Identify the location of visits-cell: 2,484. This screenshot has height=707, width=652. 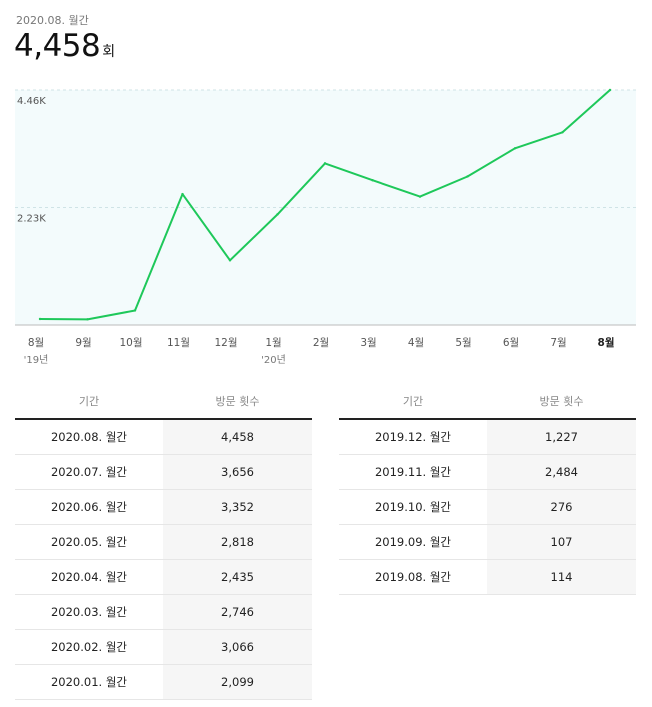
(561, 472).